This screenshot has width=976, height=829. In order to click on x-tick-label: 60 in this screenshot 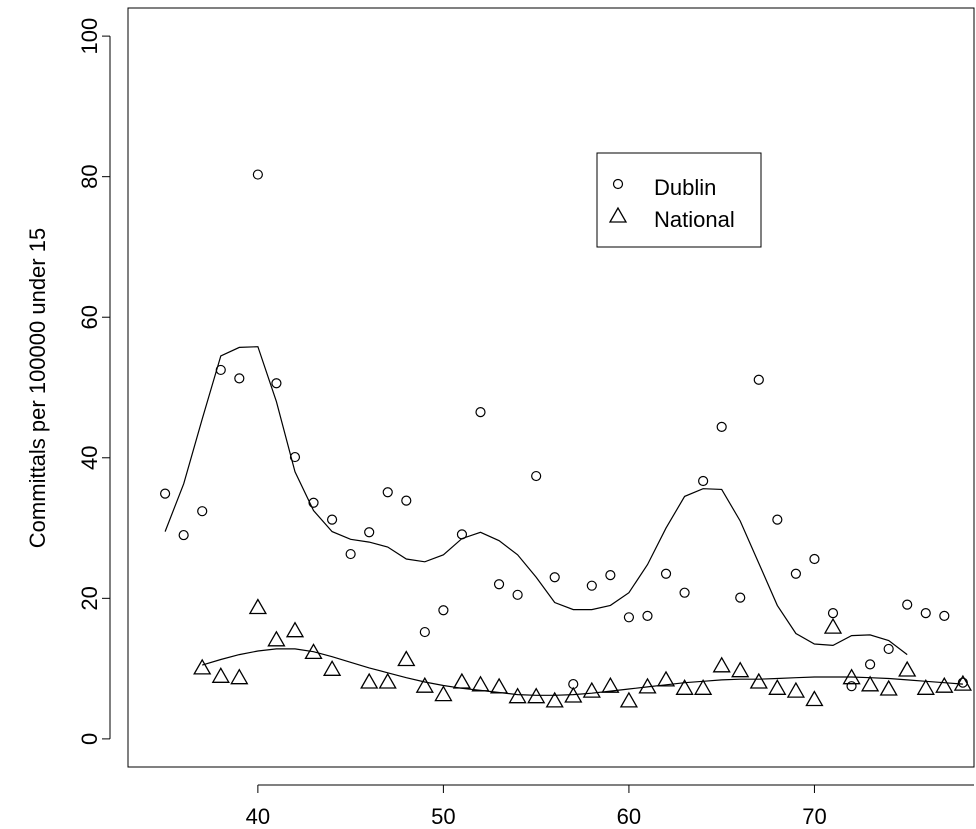, I will do `click(629, 816)`.